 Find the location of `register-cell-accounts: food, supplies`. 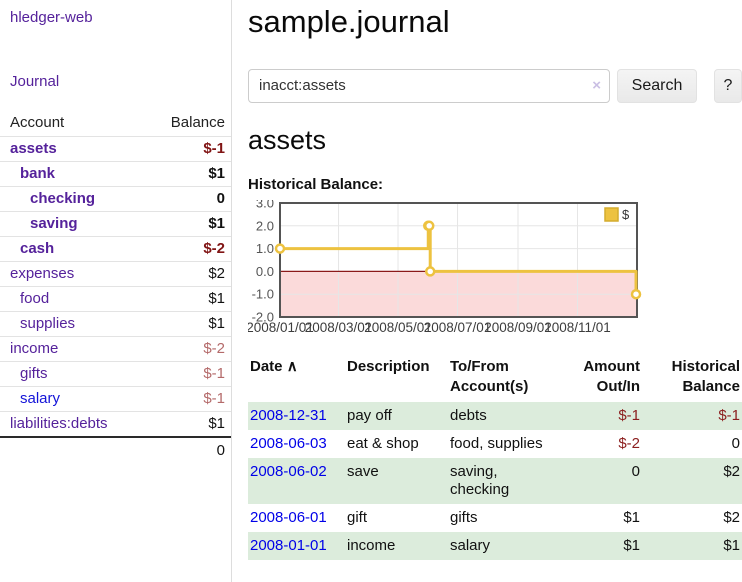

register-cell-accounts: food, supplies is located at coordinates (496, 444).